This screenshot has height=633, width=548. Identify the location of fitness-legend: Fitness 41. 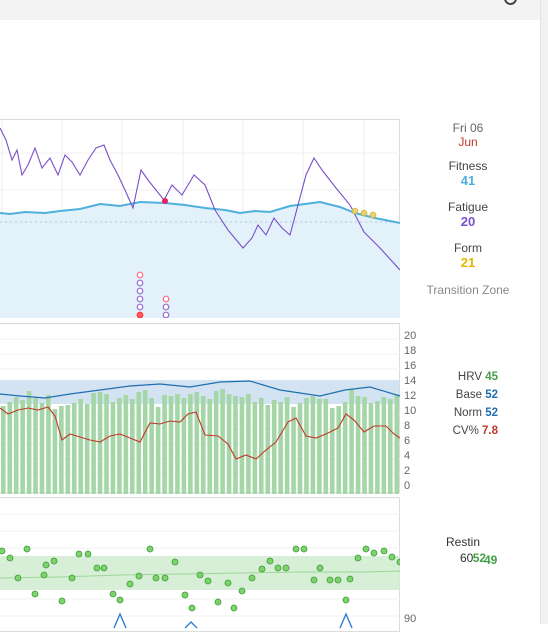
(468, 173).